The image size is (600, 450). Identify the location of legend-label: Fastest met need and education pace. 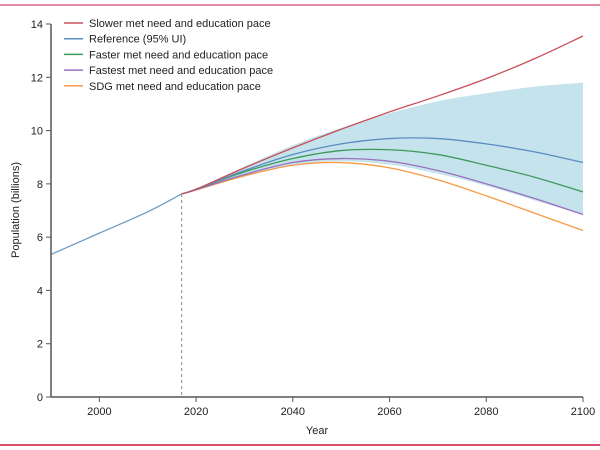
(181, 71).